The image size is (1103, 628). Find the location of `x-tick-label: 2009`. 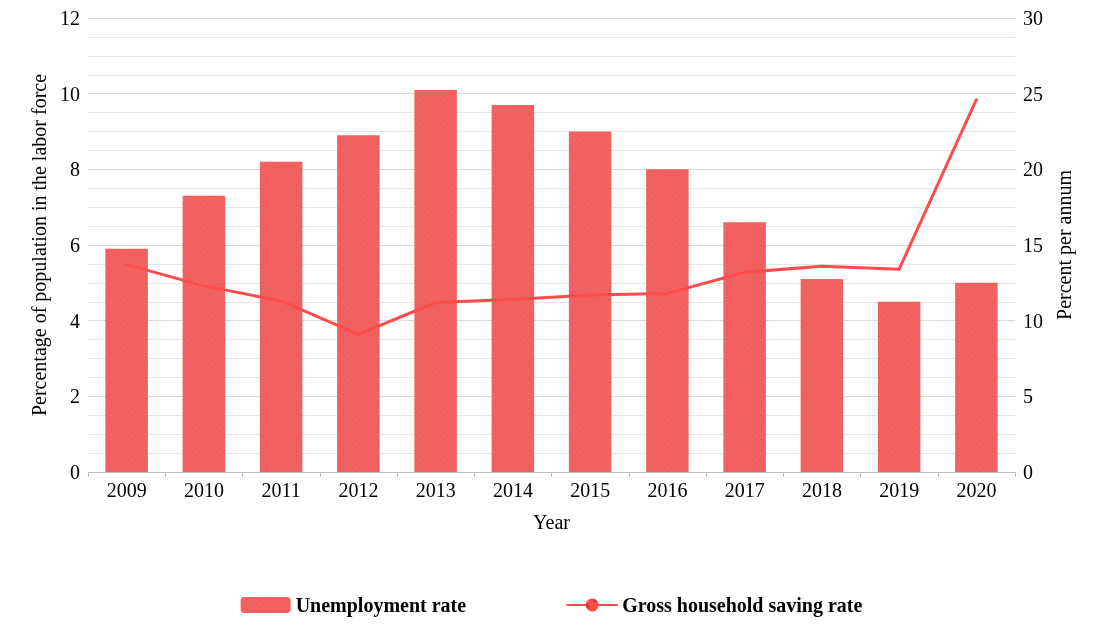

x-tick-label: 2009 is located at coordinates (126, 490).